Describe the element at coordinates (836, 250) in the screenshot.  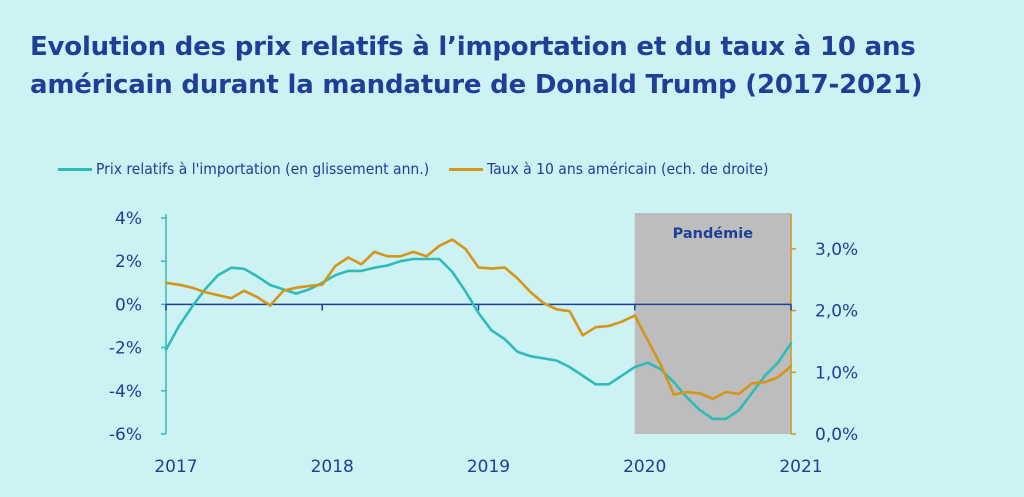
I see `y-right-tick-label: 3,0%` at that location.